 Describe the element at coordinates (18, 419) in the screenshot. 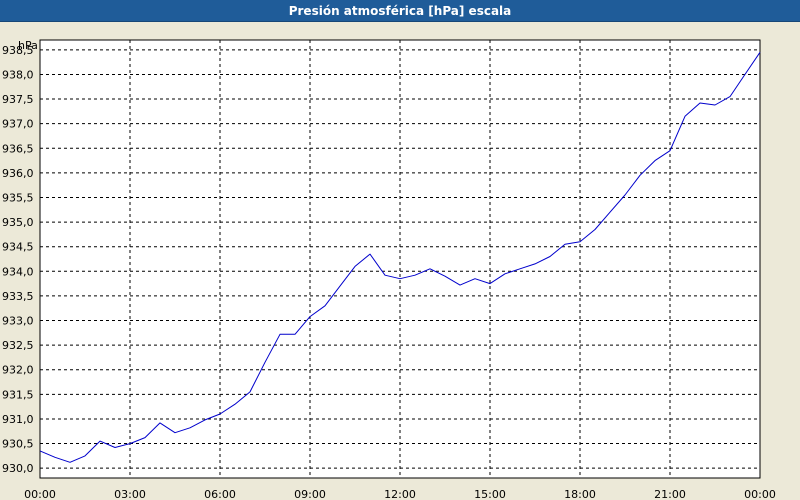

I see `y-tick-label: 931,0` at that location.